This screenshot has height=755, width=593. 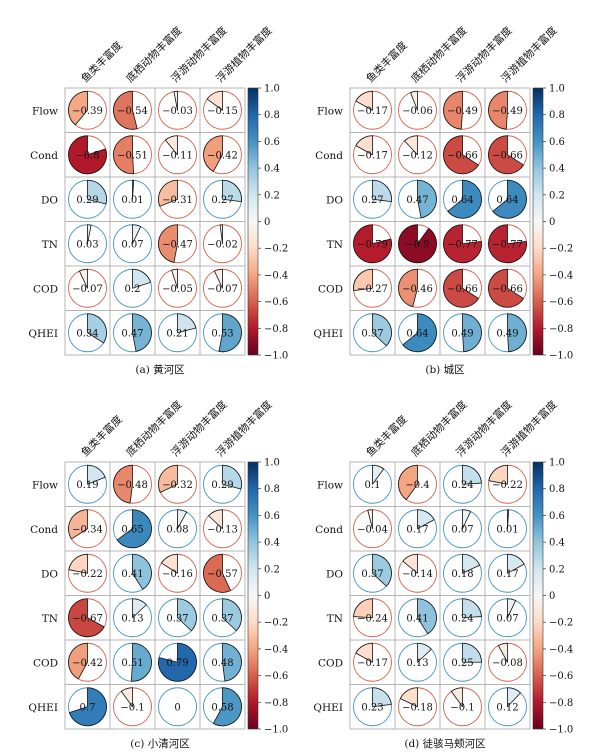 I want to click on colorbar-tick-label: 0.2, so click(x=557, y=569).